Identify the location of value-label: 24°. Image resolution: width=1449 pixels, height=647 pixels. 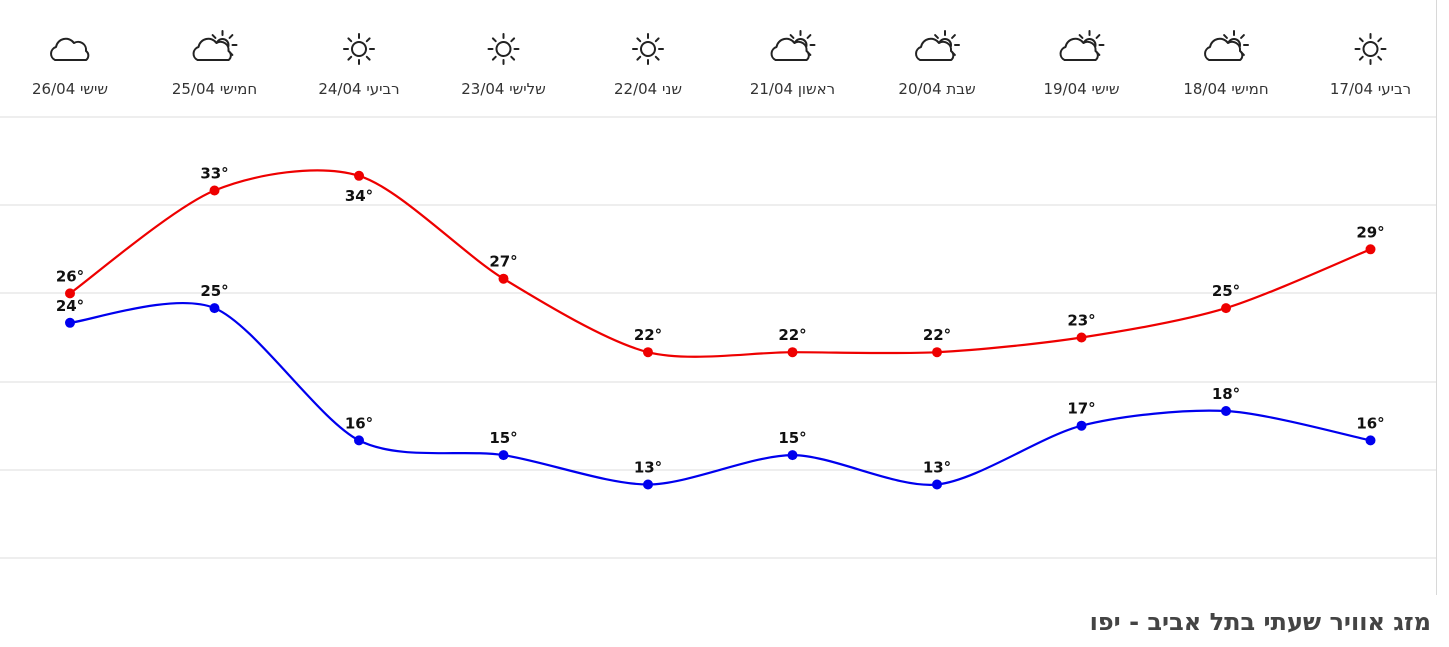
(70, 306).